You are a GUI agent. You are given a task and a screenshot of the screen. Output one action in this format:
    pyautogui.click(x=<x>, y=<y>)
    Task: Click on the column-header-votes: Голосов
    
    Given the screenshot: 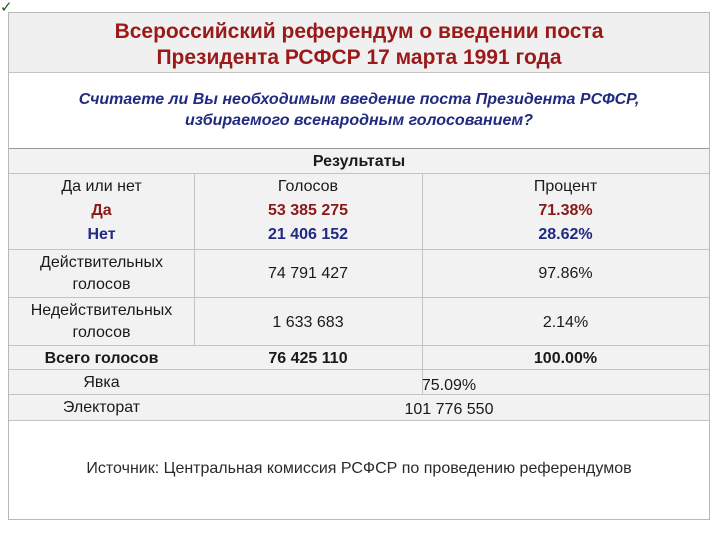 What is the action you would take?
    pyautogui.click(x=308, y=186)
    